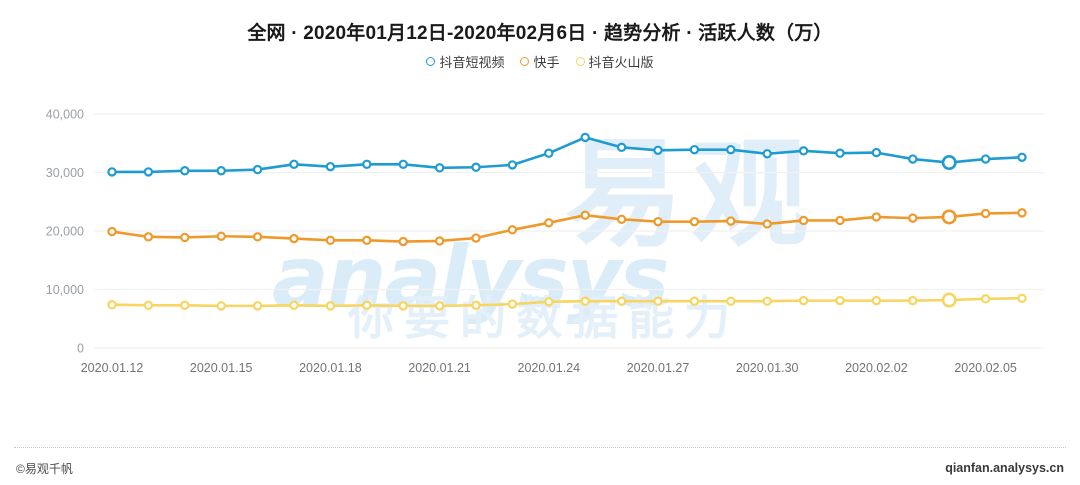 Image resolution: width=1080 pixels, height=485 pixels. Describe the element at coordinates (431, 61) in the screenshot. I see `legend-marker-icon` at that location.